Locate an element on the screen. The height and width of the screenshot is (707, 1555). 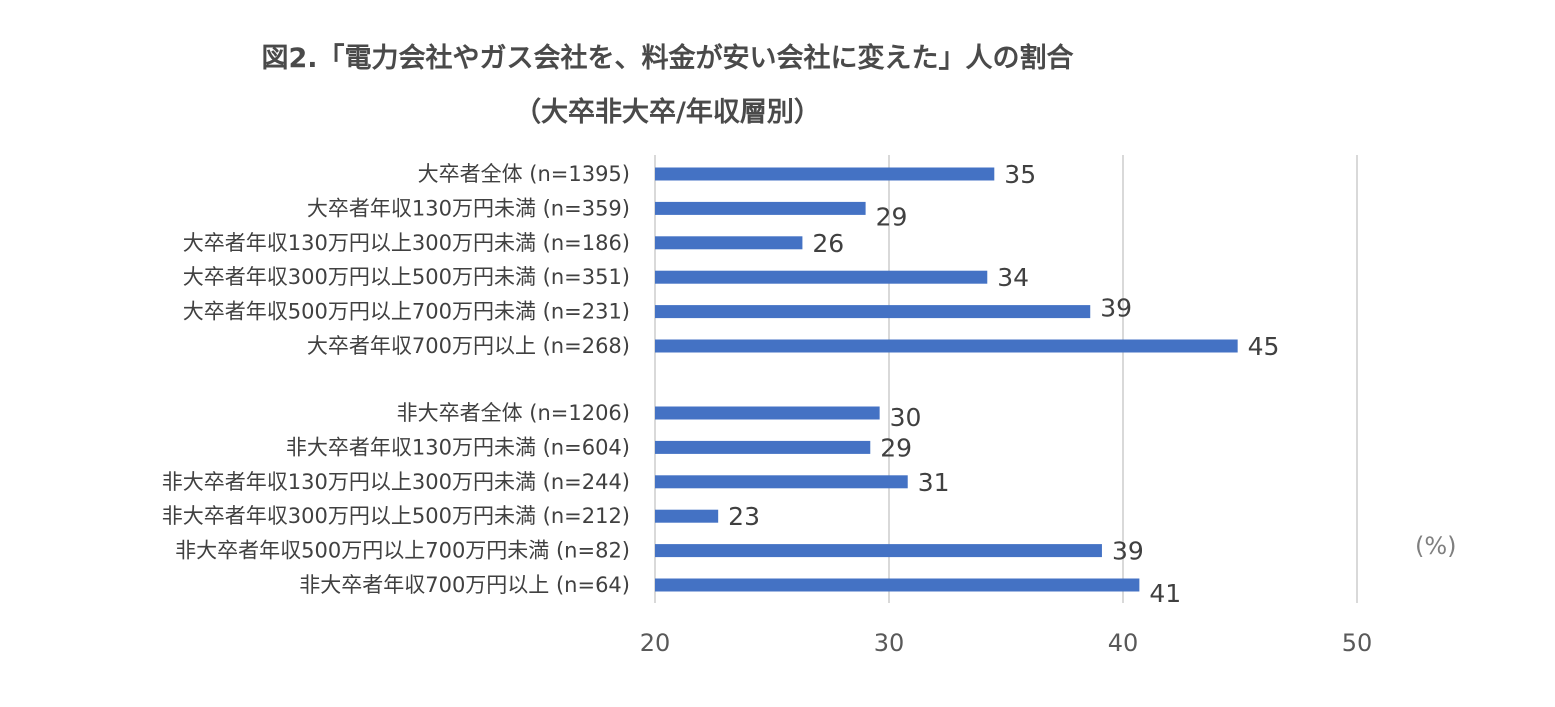
x-tick-label: 30 is located at coordinates (889, 643).